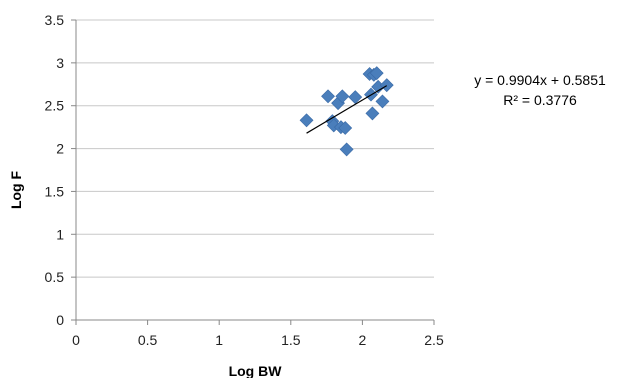 This screenshot has height=378, width=633. I want to click on x-tick-label: 1.5, so click(291, 340).